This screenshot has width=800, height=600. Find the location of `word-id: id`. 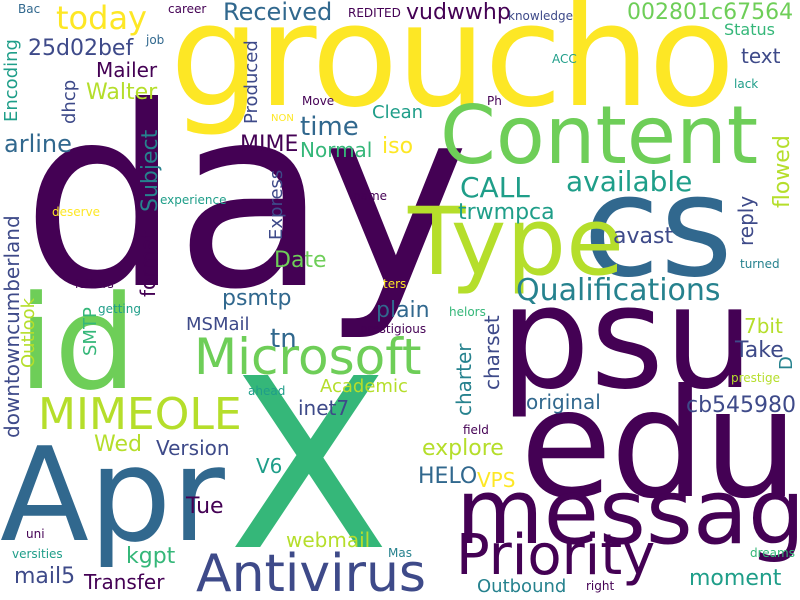

word-id: id is located at coordinates (77, 343).